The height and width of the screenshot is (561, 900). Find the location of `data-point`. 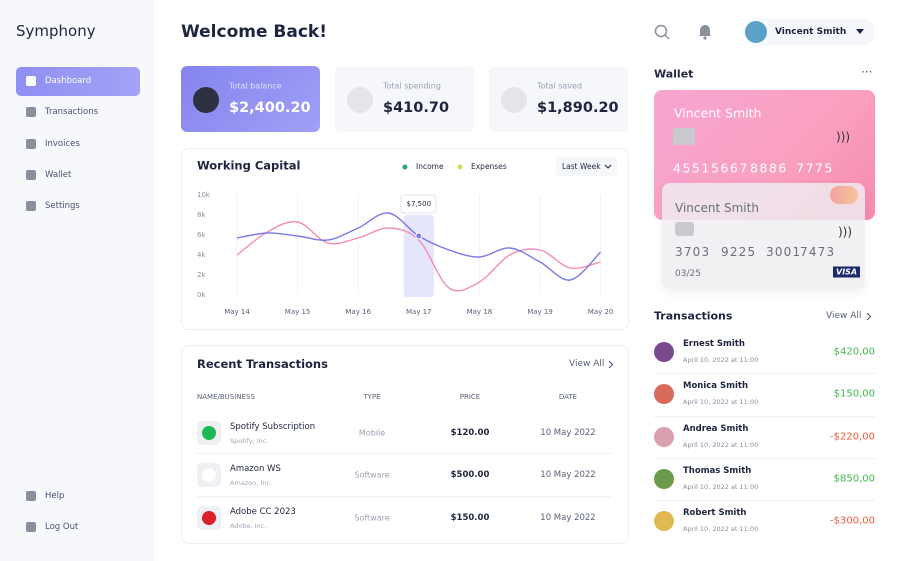

data-point is located at coordinates (419, 236).